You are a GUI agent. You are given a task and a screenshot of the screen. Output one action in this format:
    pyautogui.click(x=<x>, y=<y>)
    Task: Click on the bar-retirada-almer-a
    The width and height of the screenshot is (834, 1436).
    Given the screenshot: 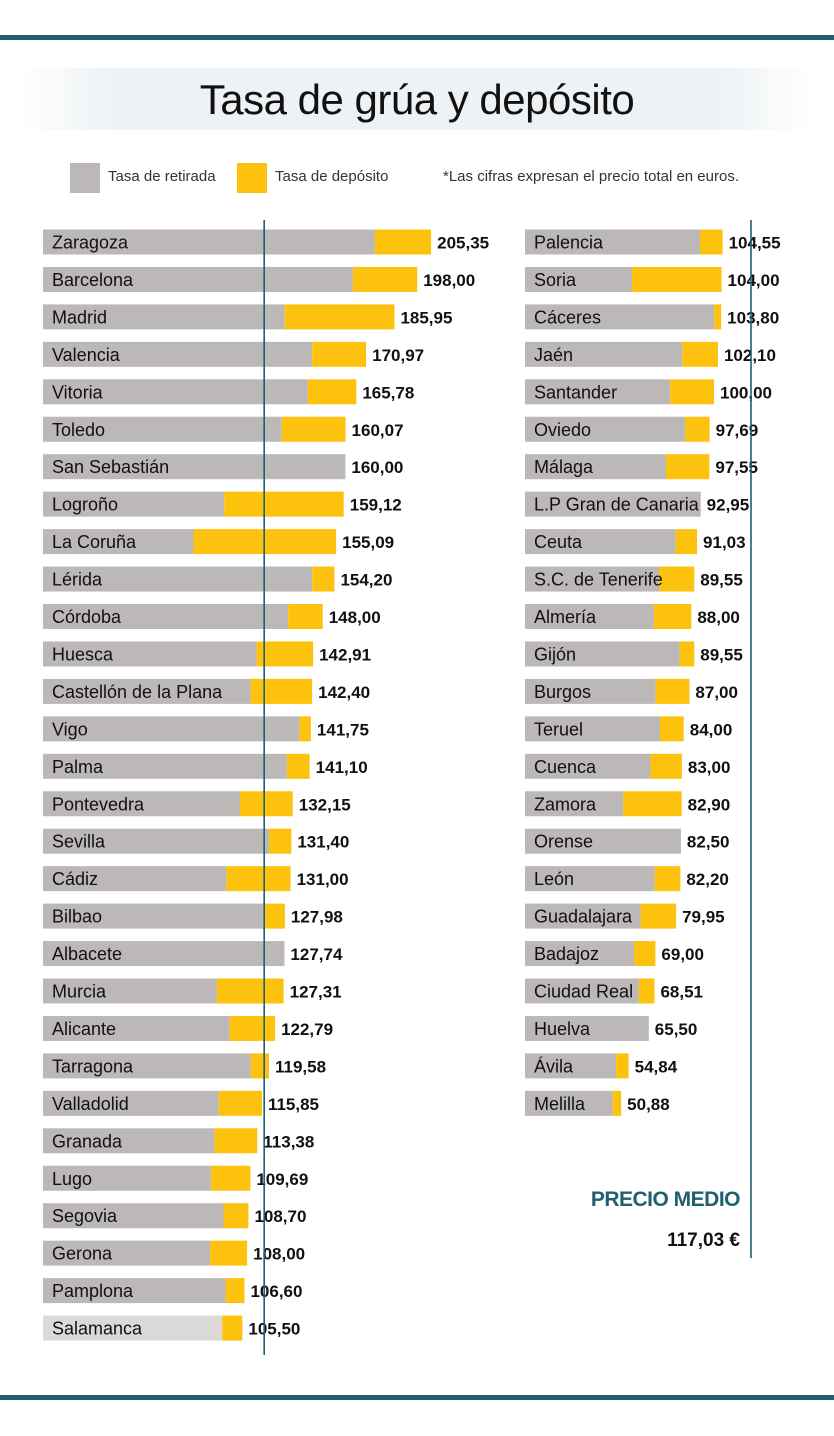 What is the action you would take?
    pyautogui.click(x=589, y=616)
    